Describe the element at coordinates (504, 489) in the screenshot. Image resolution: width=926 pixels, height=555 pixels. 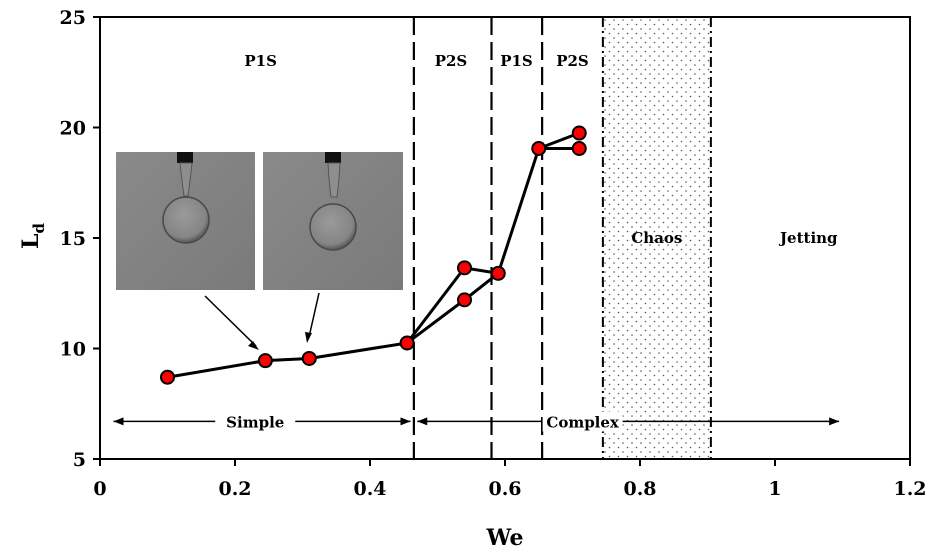
I see `x-tick-label: 0.6` at that location.